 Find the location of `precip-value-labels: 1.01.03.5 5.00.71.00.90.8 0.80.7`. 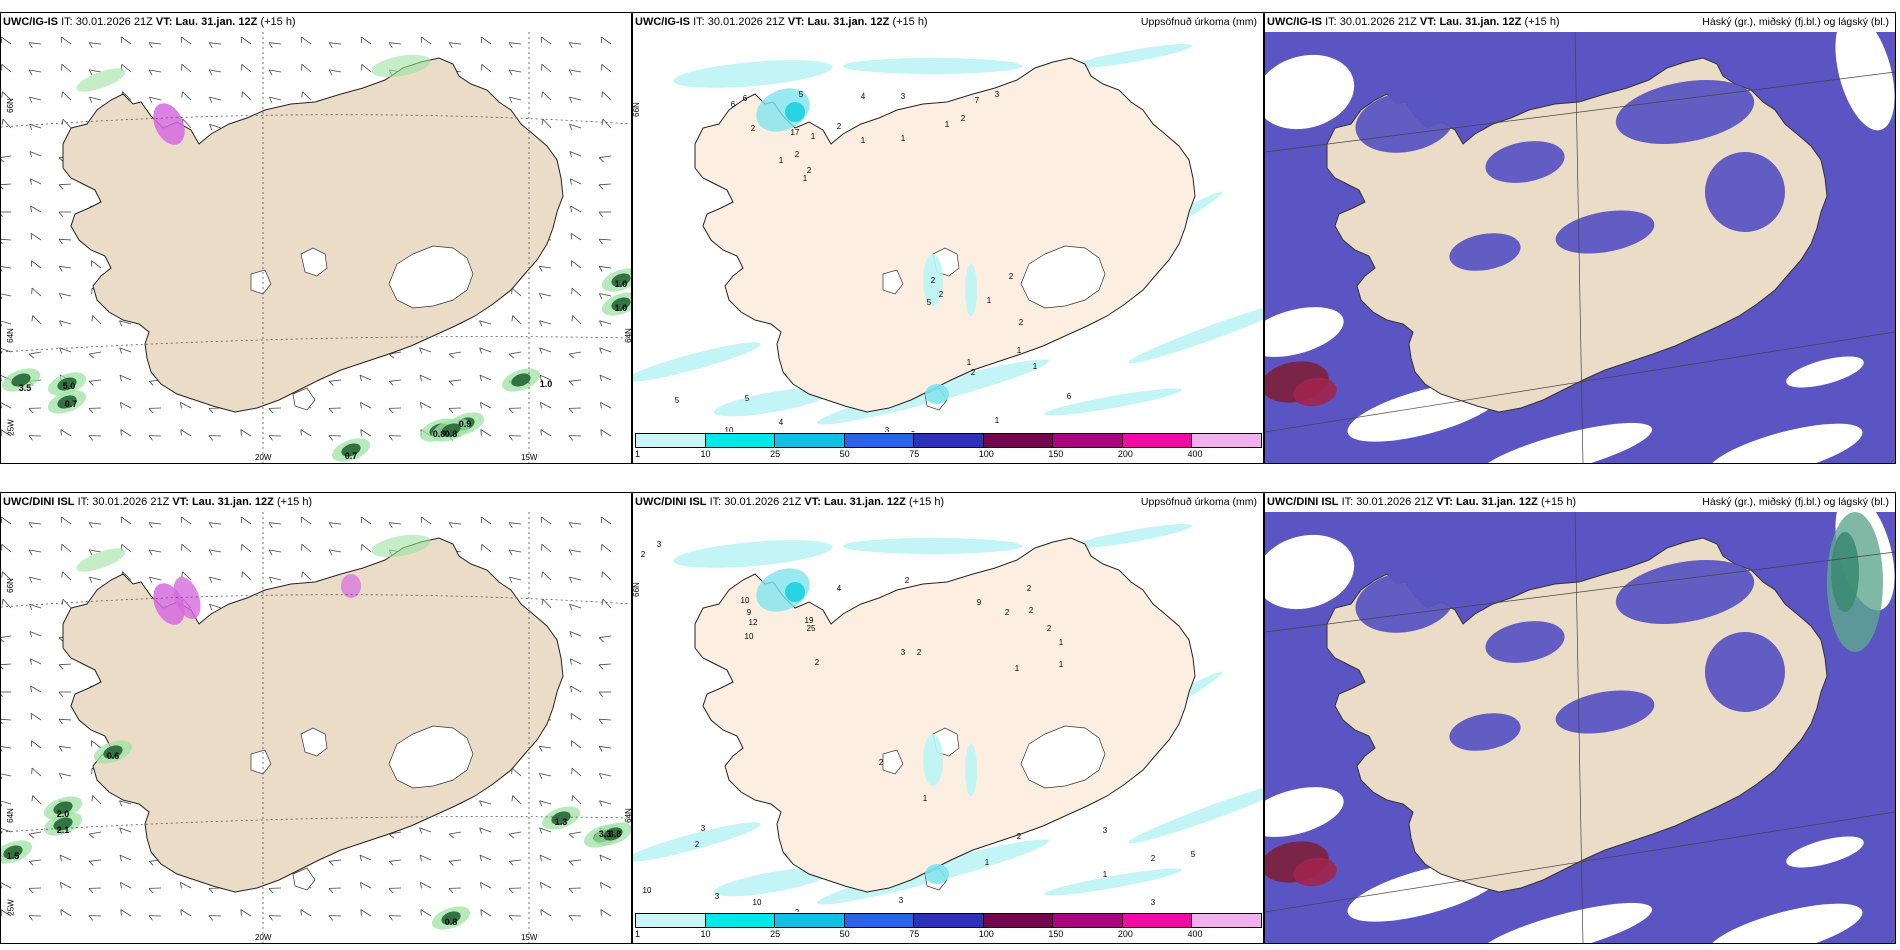

precip-value-labels: 1.01.03.5 5.00.71.00.90.8 0.80.7 is located at coordinates (323, 370).